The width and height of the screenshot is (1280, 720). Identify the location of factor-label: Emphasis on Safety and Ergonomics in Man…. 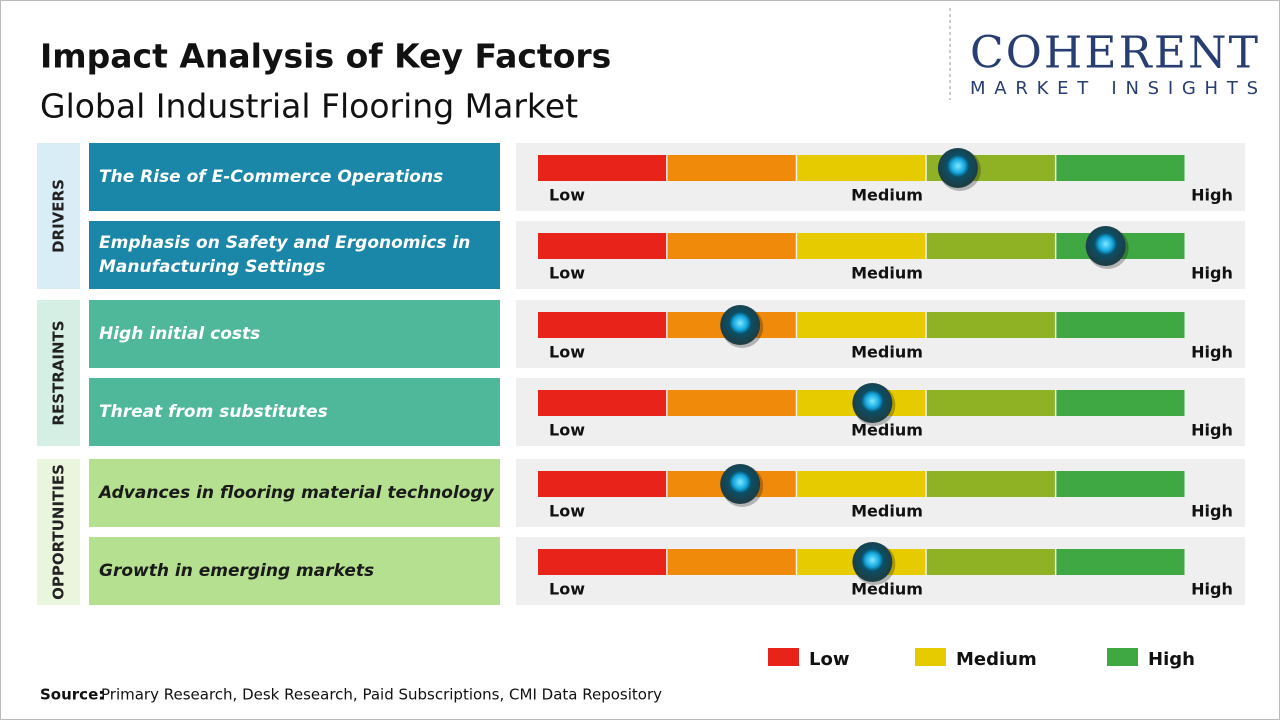
(294, 255).